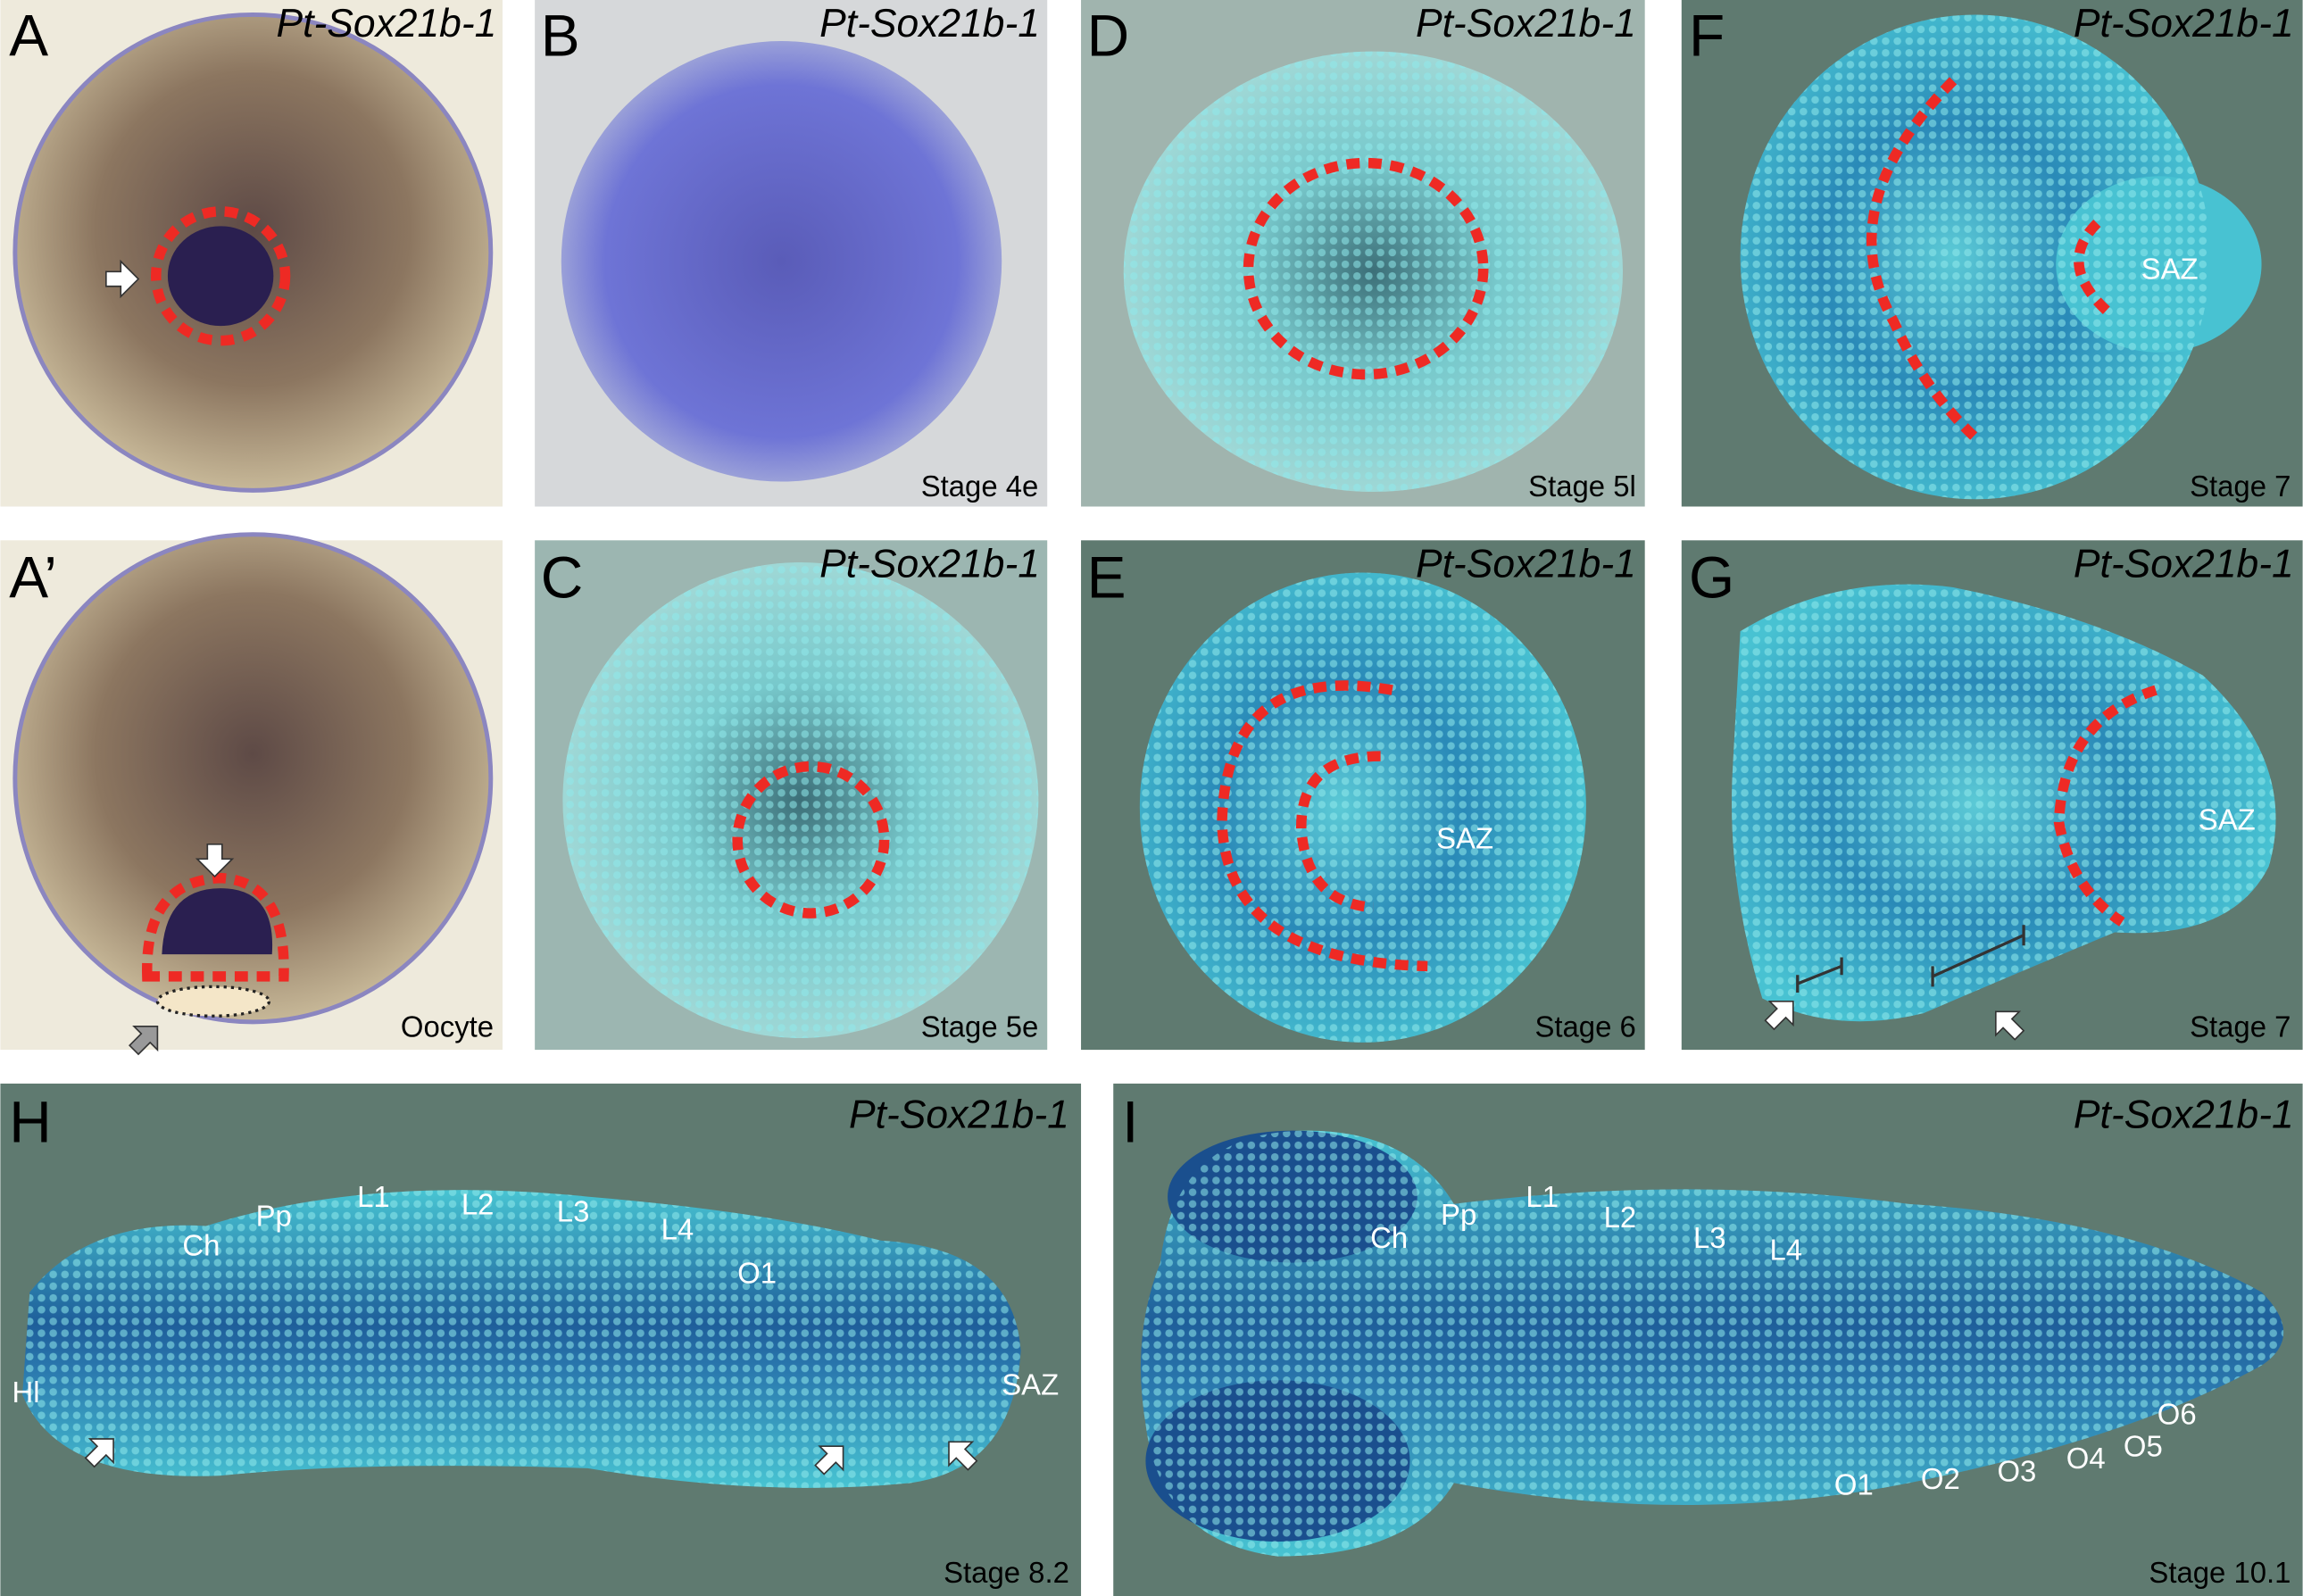  I want to click on panel-label: C, so click(562, 577).